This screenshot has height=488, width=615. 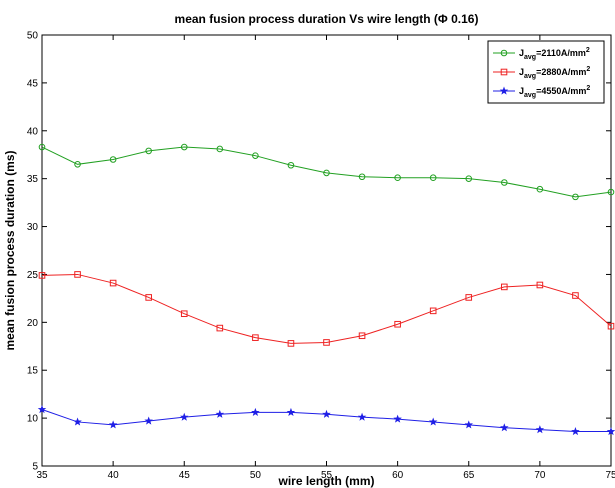 What do you see at coordinates (540, 475) in the screenshot?
I see `x-tick-label: 70` at bounding box center [540, 475].